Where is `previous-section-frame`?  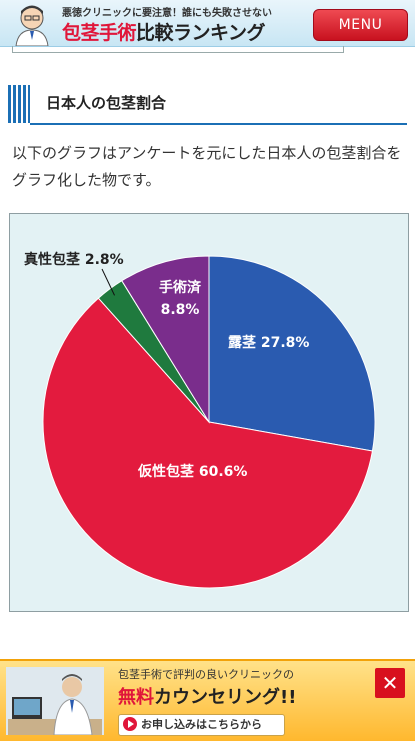
previous-section-frame is located at coordinates (178, 49).